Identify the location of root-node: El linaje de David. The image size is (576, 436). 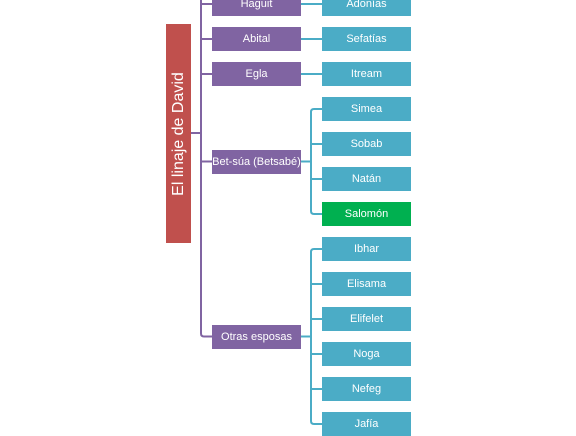
(178, 133).